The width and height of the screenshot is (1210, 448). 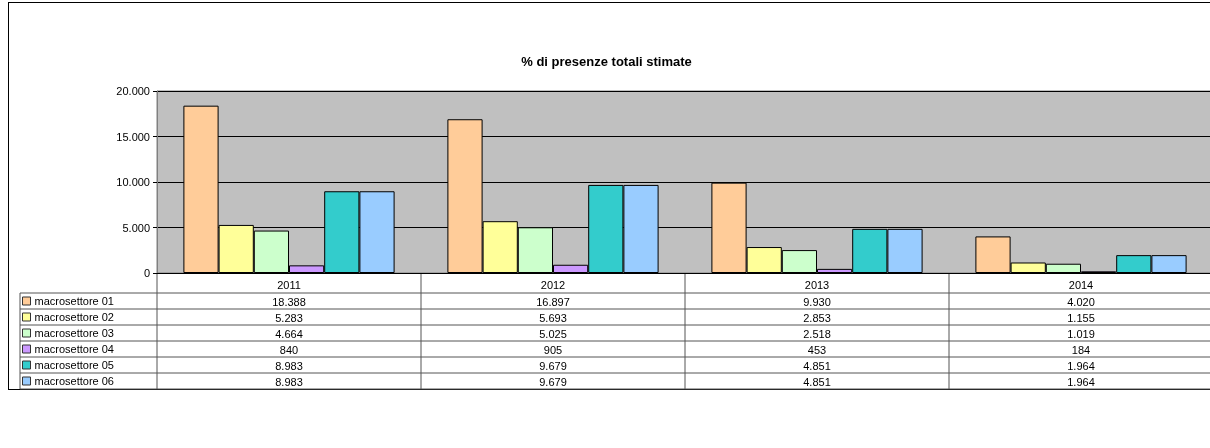 I want to click on y-tick-label: 0, so click(x=146, y=273).